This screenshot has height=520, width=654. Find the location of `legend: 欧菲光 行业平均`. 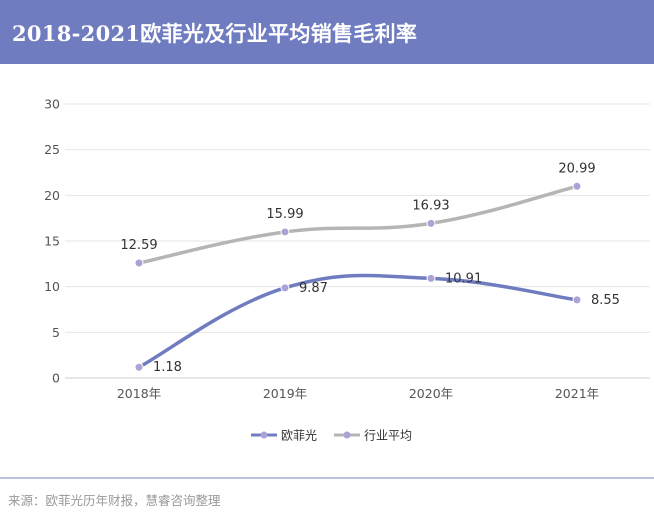

legend: 欧菲光 行业平均 is located at coordinates (331, 436).